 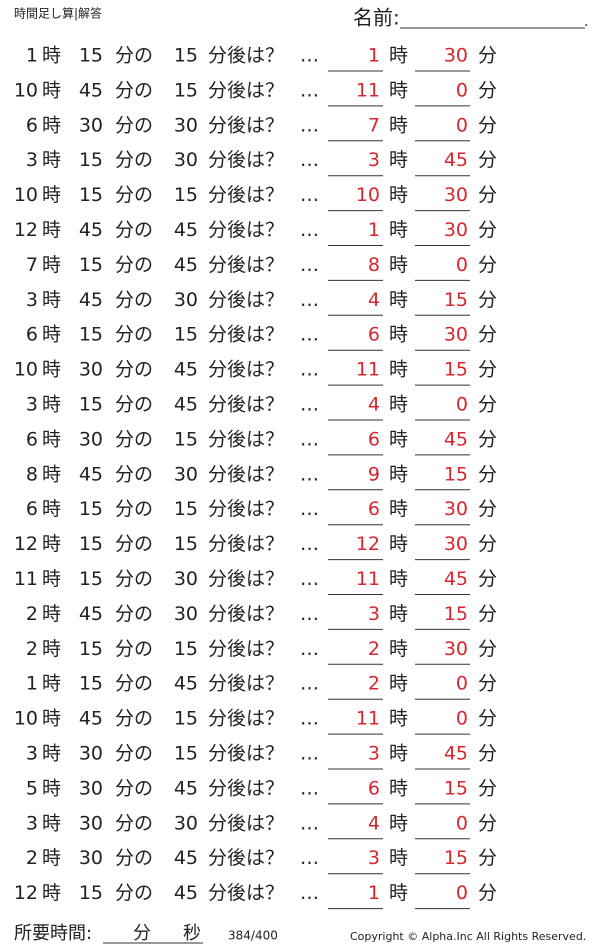 I want to click on answer-hour: 11, so click(x=368, y=90).